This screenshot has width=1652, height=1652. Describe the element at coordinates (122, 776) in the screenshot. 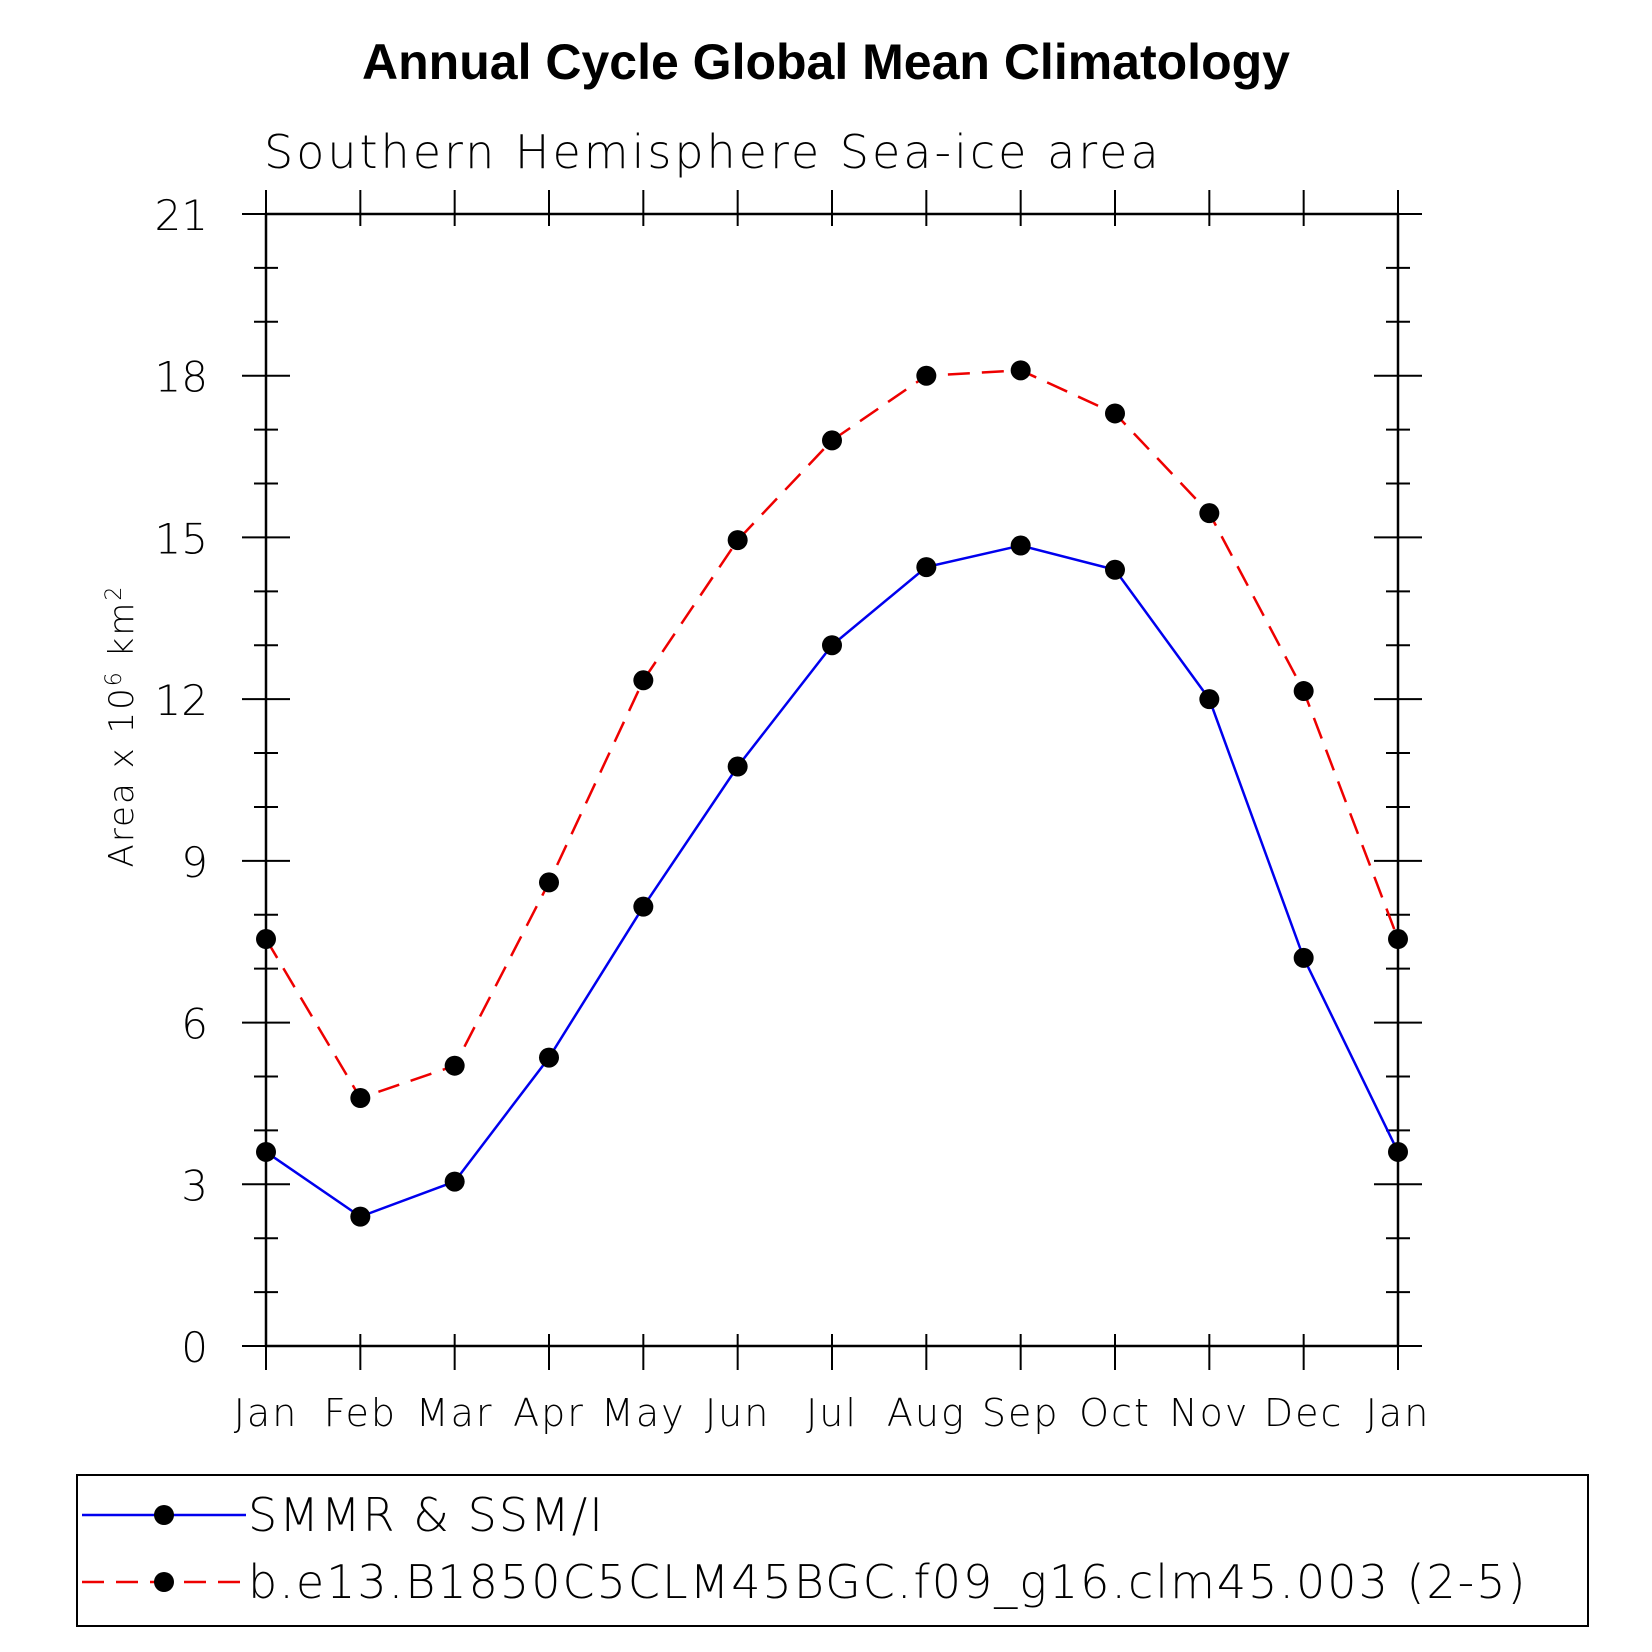

I see `y-axis-label-base: Area x 10` at that location.